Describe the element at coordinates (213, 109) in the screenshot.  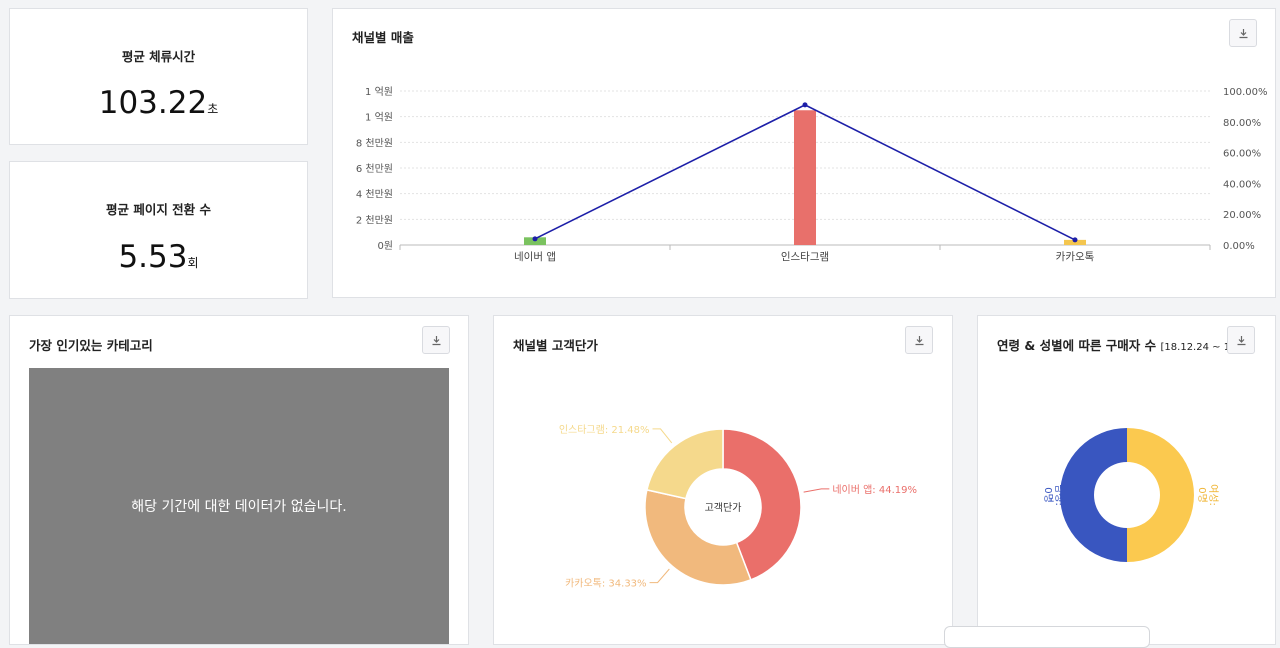
I see `stat-unit: 초` at that location.